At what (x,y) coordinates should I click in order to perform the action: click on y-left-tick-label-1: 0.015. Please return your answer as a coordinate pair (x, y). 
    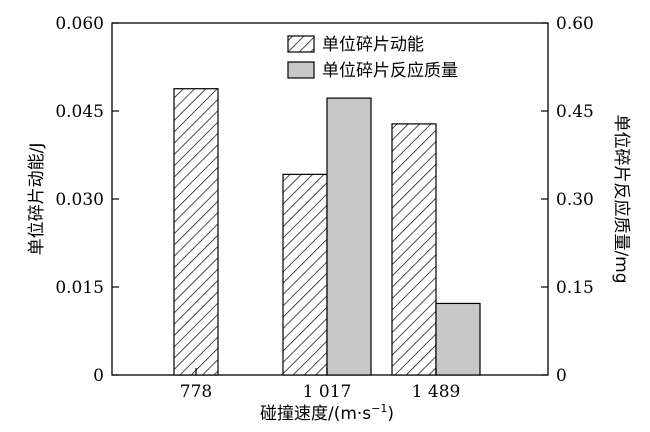
    Looking at the image, I should click on (79, 288).